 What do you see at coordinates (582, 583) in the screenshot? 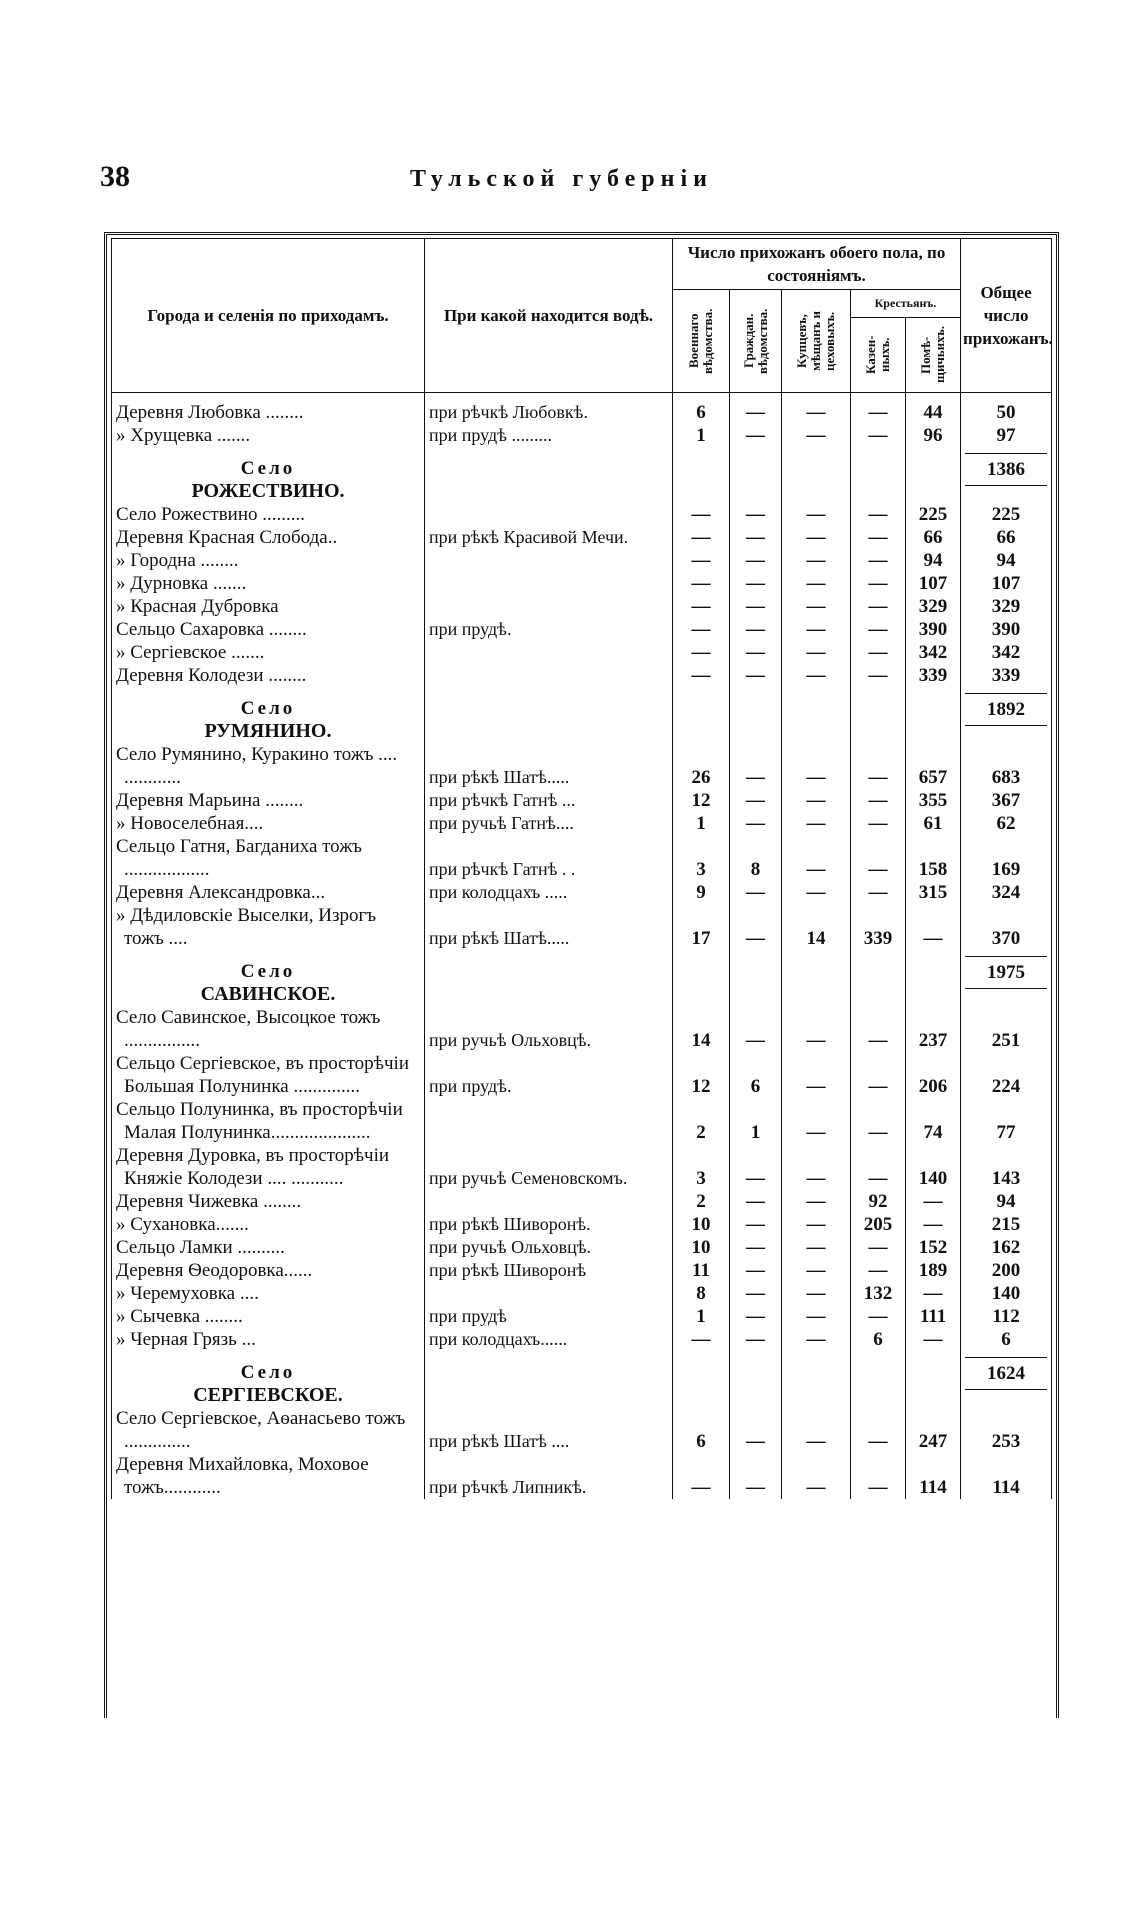
I see `table-row: » Дурновка ....... — — — —107 107` at bounding box center [582, 583].